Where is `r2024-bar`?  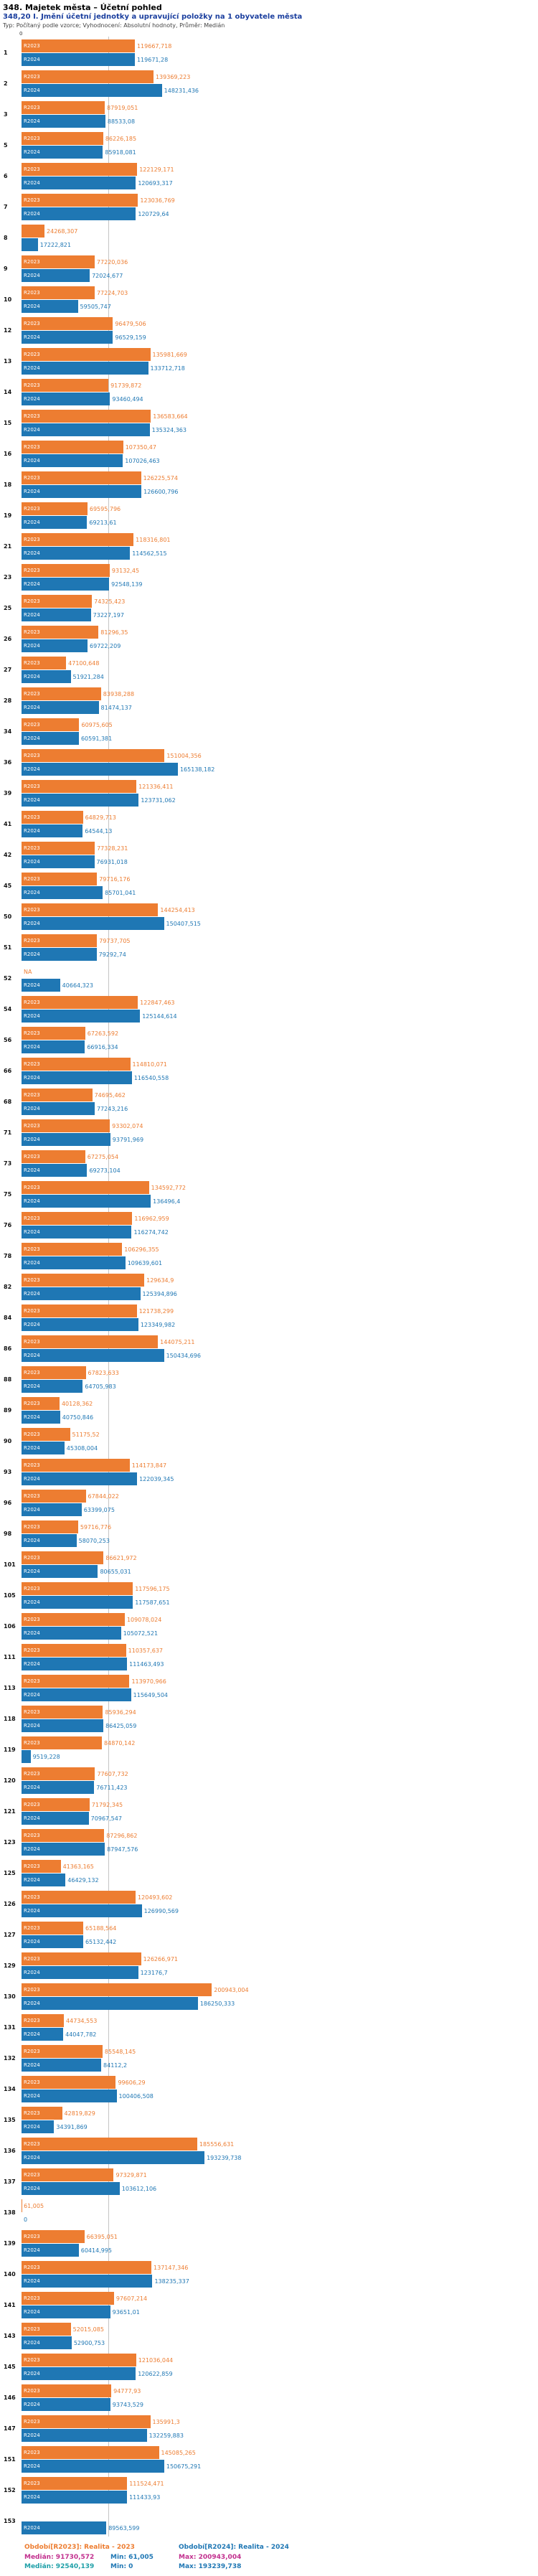
r2024-bar is located at coordinates (30, 244).